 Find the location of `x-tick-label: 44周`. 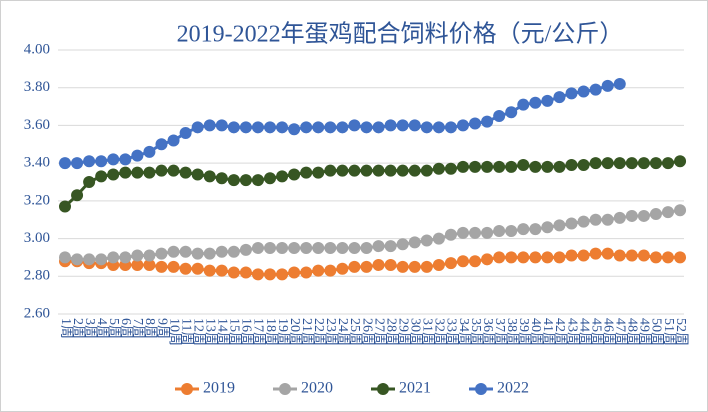

x-tick-label: 44周 is located at coordinates (583, 332).